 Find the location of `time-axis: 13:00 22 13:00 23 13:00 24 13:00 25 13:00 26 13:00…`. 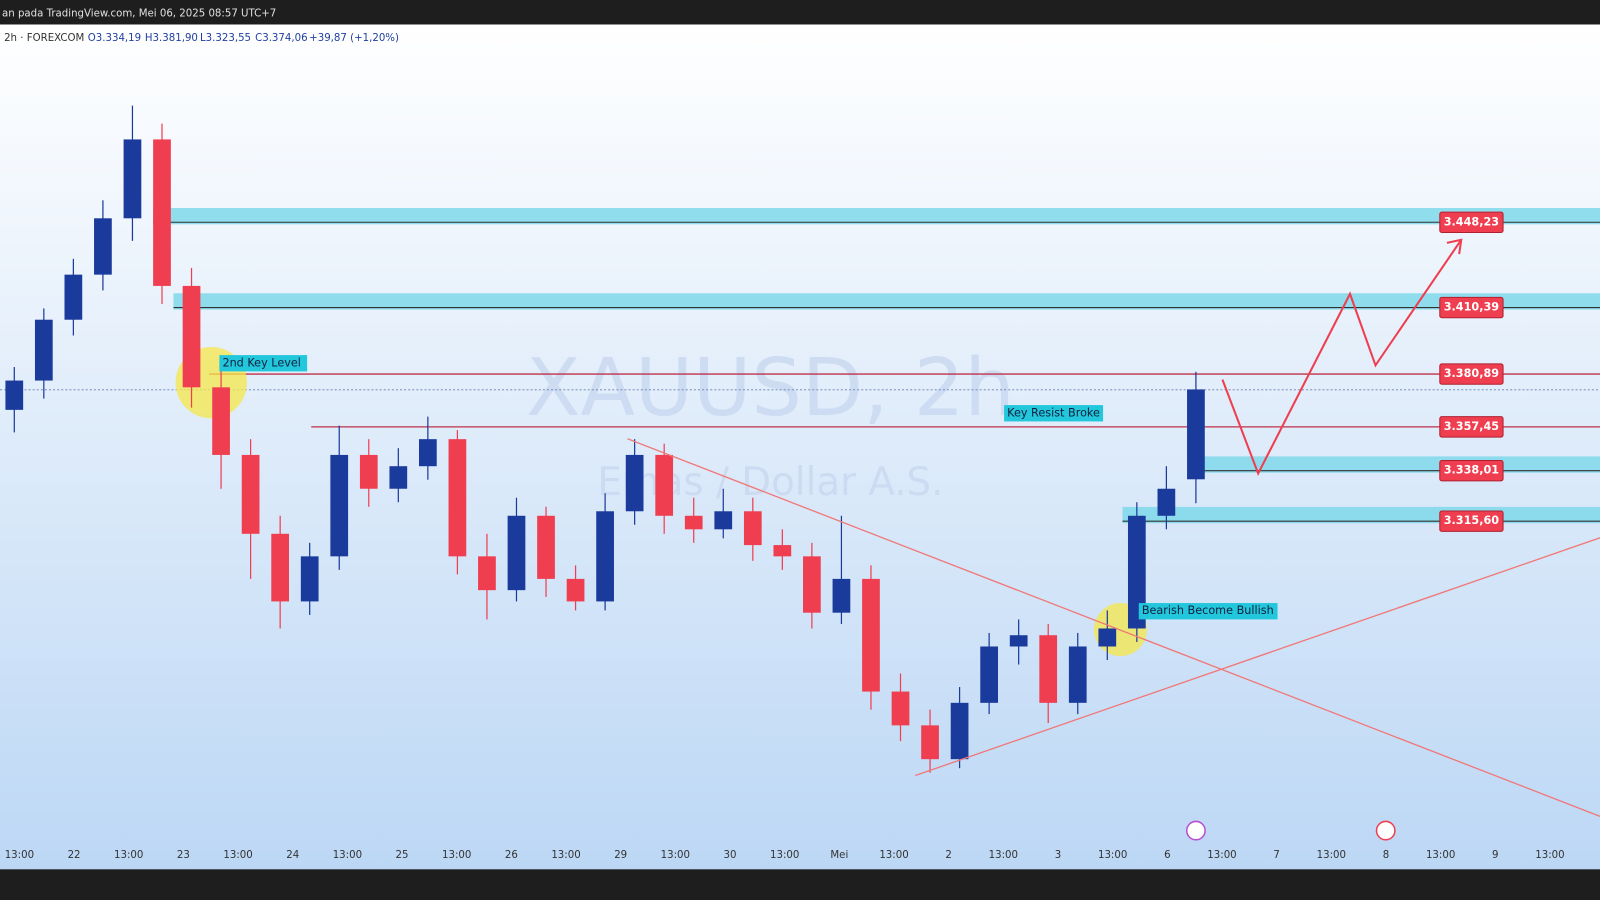

time-axis: 13:00 22 13:00 23 13:00 24 13:00 25 13:00 26 13:00… is located at coordinates (785, 855).